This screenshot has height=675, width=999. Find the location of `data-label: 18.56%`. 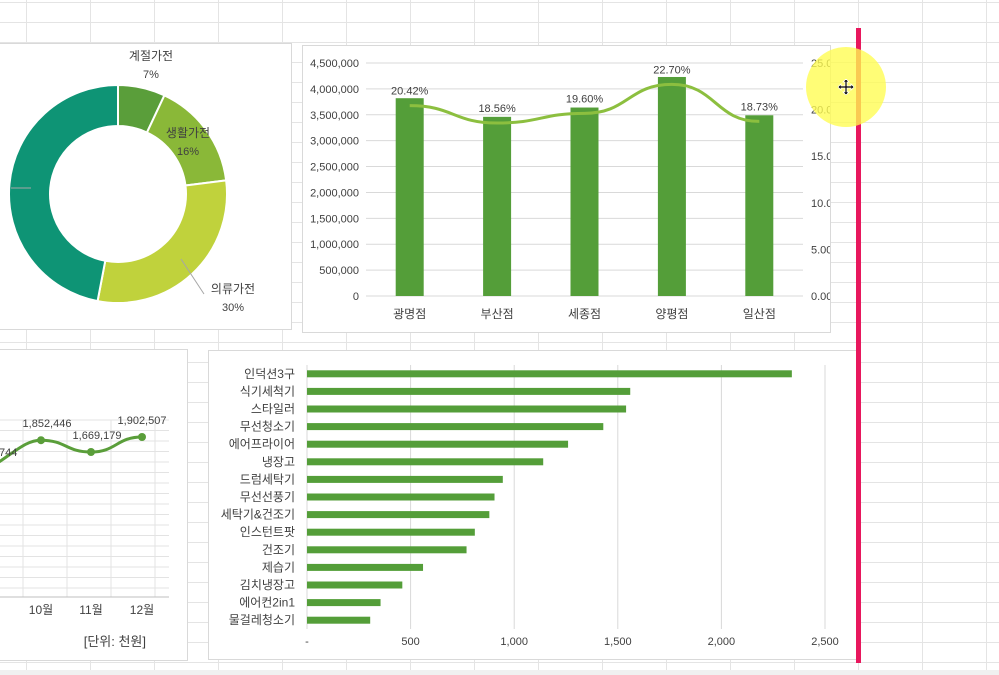

data-label: 18.56% is located at coordinates (497, 109).